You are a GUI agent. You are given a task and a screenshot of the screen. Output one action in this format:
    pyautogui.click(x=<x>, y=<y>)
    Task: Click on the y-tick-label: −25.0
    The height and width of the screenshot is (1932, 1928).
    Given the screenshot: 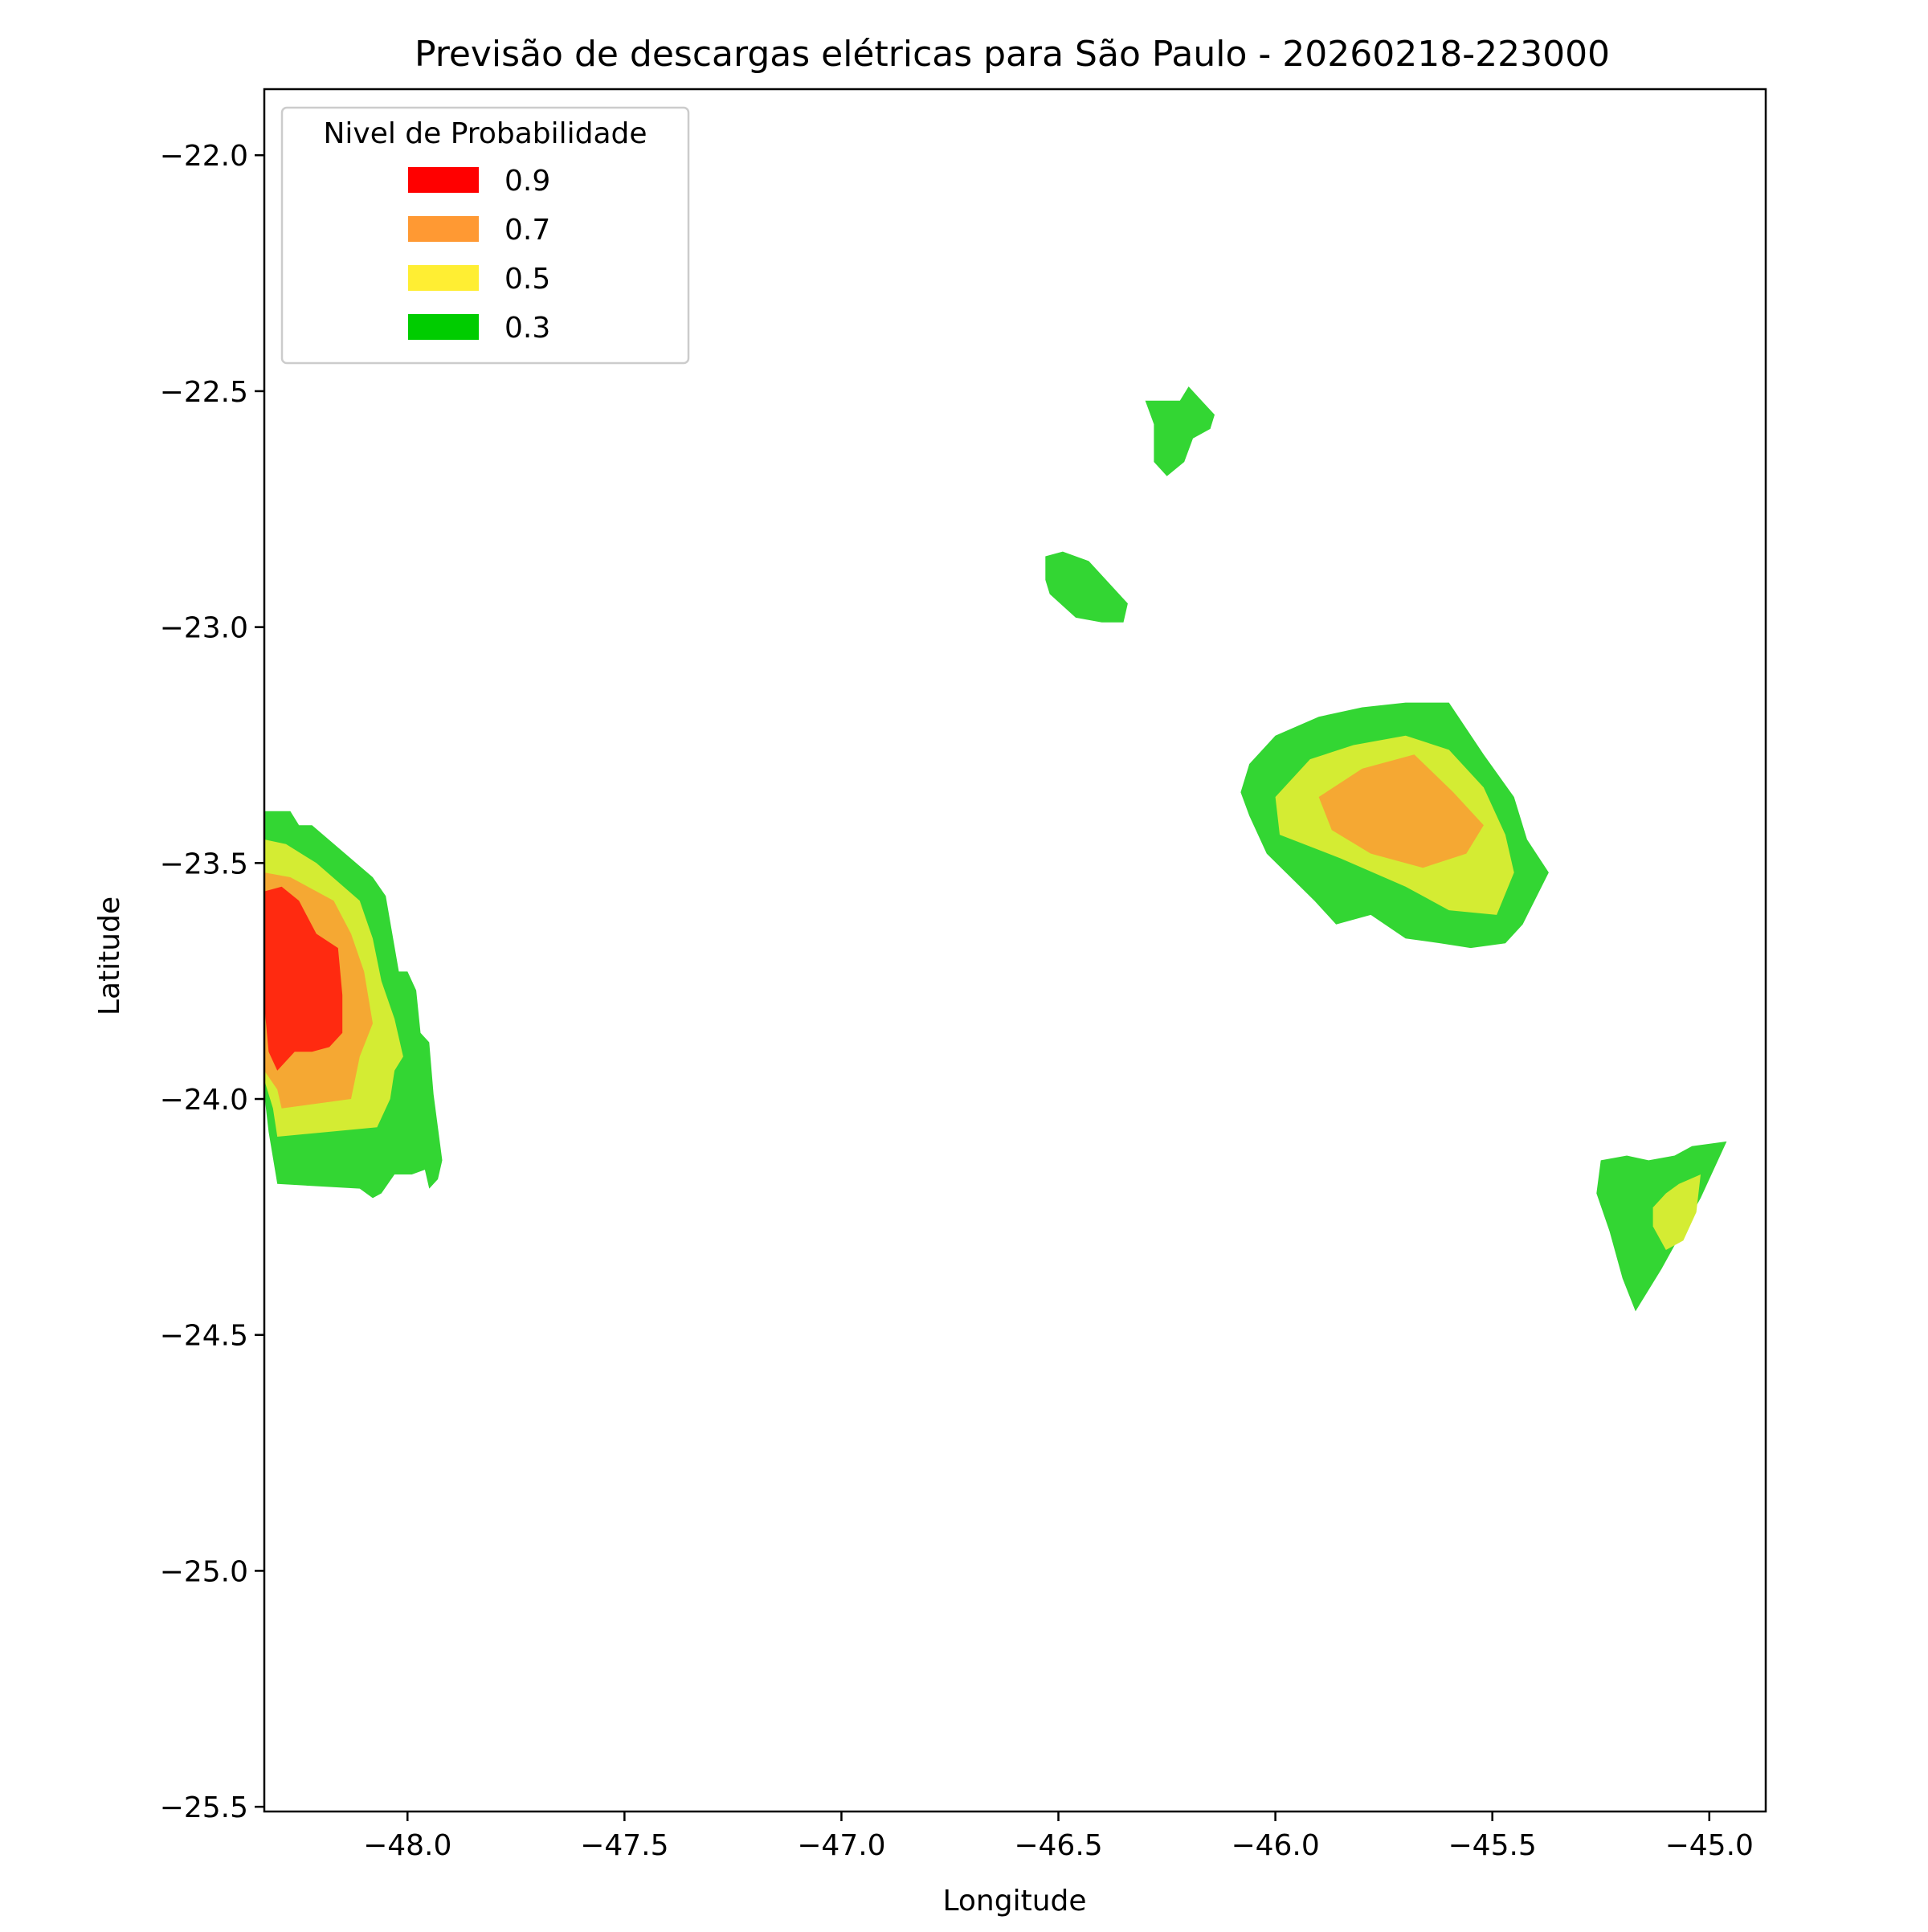 What is the action you would take?
    pyautogui.click(x=204, y=1571)
    